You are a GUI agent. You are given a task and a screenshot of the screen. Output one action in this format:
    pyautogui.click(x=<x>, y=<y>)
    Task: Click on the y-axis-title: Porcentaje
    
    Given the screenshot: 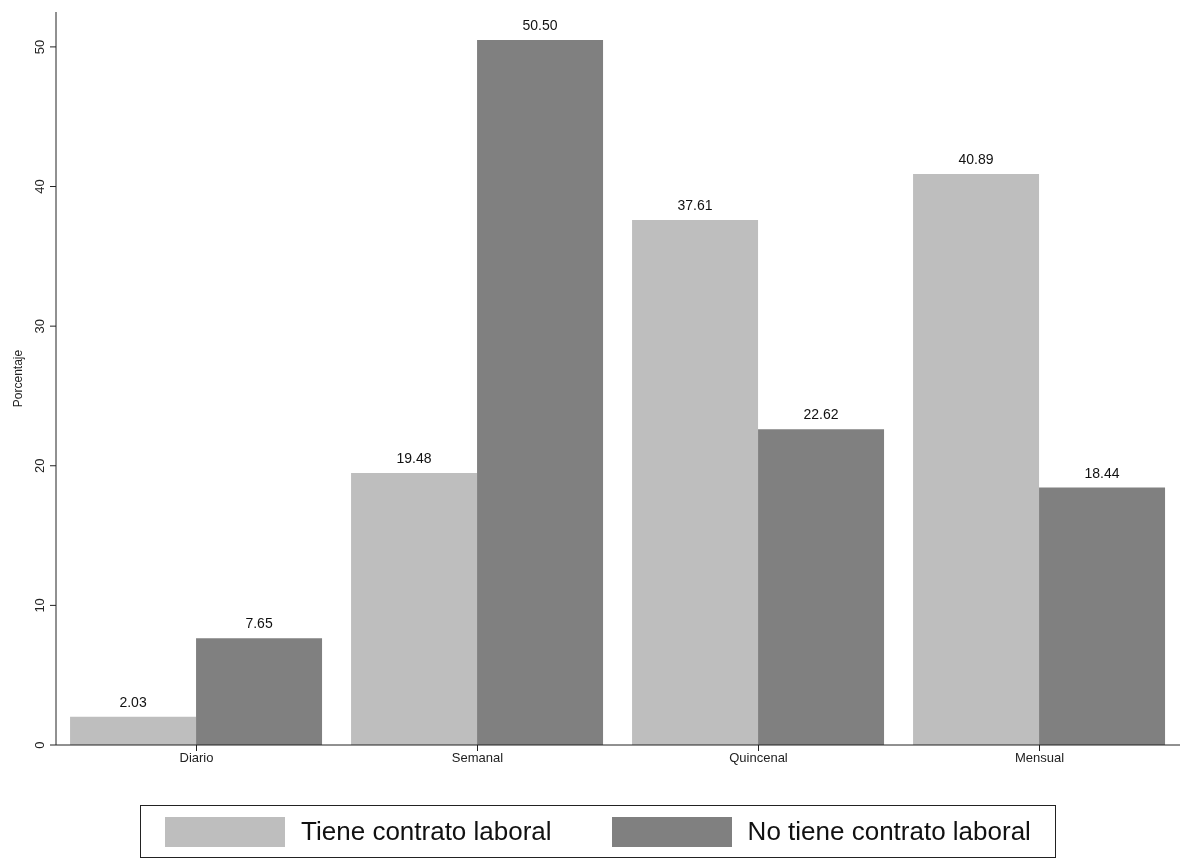 What is the action you would take?
    pyautogui.click(x=18, y=378)
    